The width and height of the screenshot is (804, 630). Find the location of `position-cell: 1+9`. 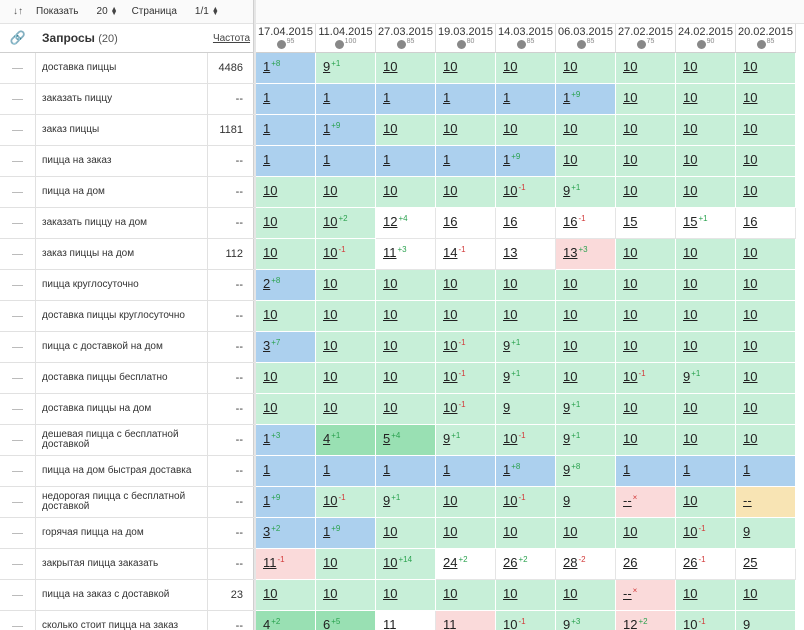

position-cell: 1+9 is located at coordinates (346, 130).